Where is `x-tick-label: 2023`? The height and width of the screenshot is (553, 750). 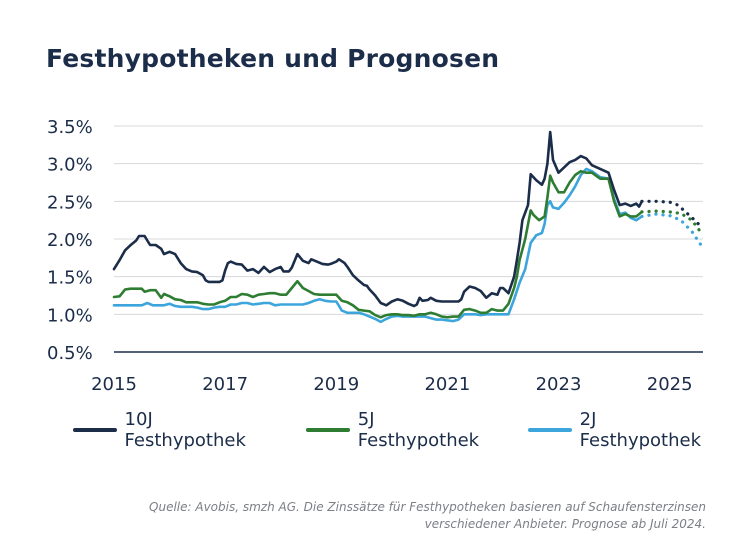 x-tick-label: 2023 is located at coordinates (559, 384).